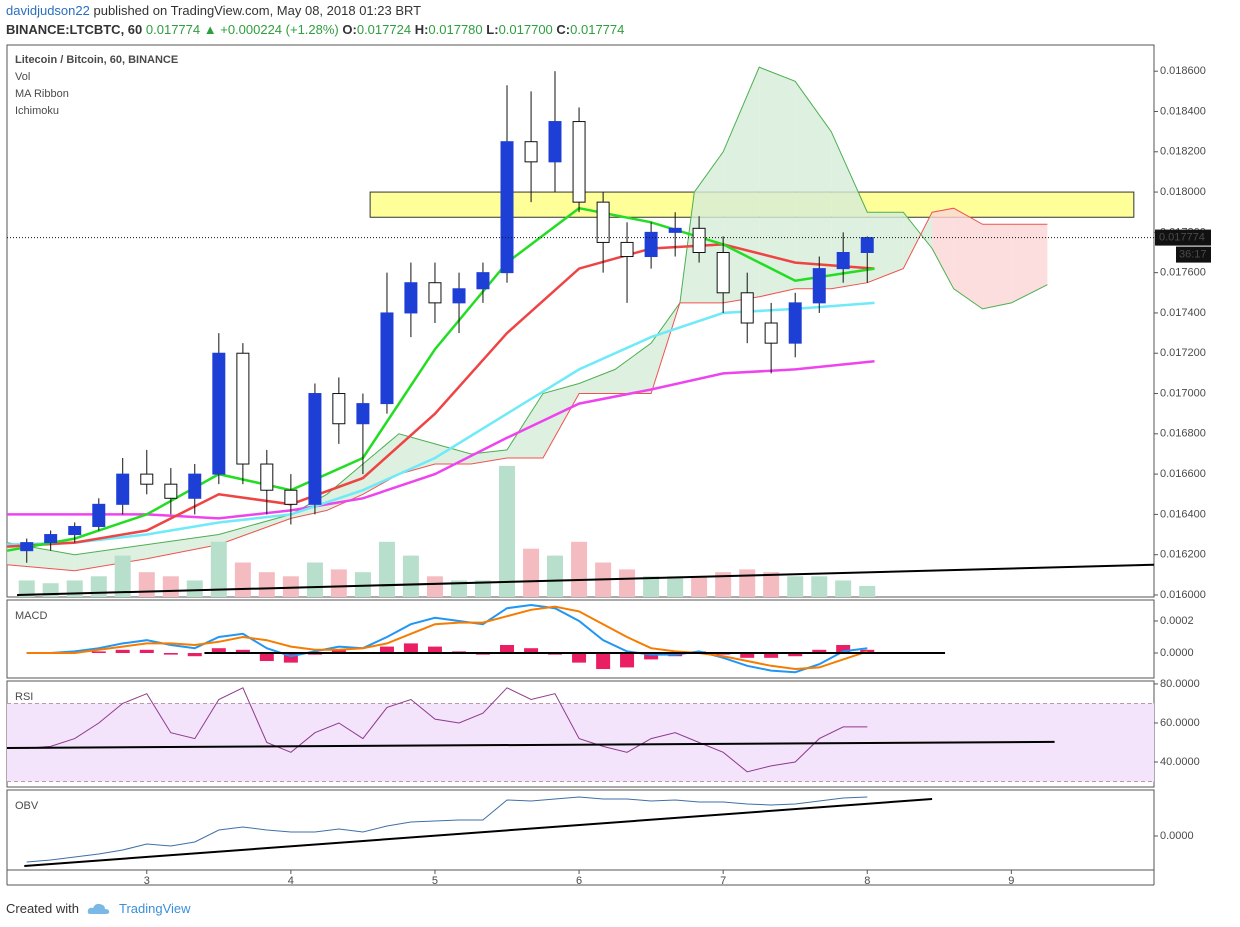 Image resolution: width=1240 pixels, height=927 pixels. I want to click on x-tick-label: 6, so click(579, 881).